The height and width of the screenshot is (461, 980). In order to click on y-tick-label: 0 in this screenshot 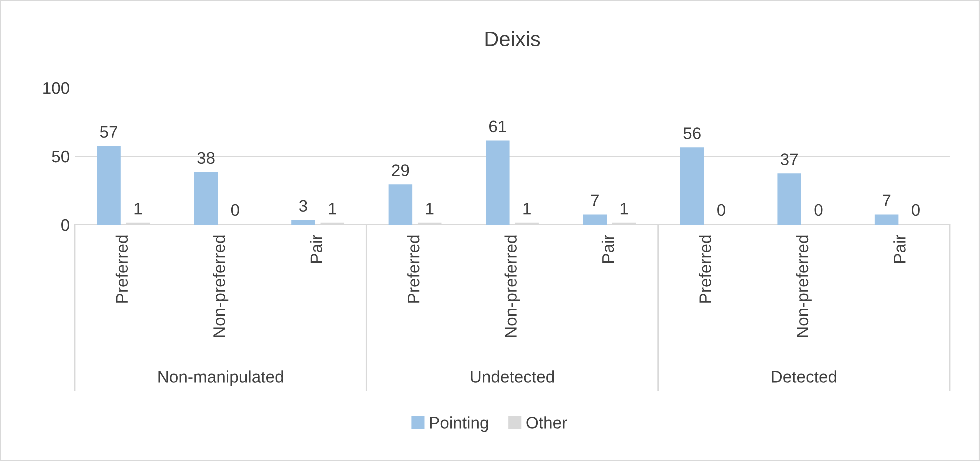, I will do `click(66, 225)`.